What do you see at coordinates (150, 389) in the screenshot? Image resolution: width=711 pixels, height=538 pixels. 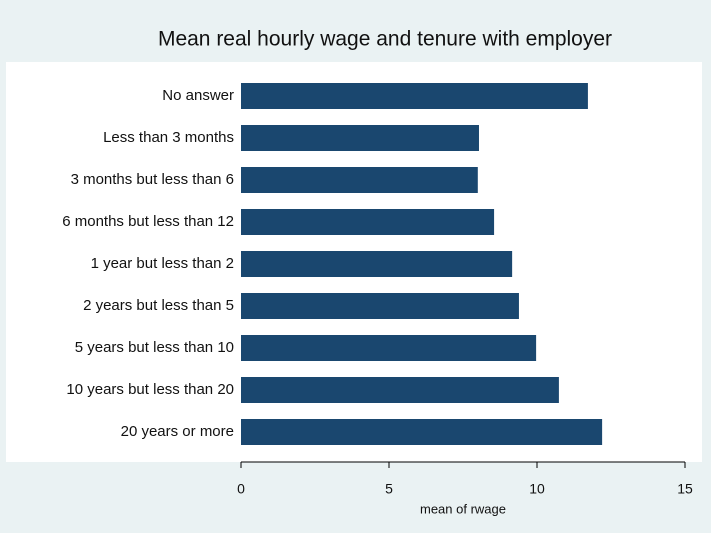 I see `y-tick-label: 10 years but less than 20` at bounding box center [150, 389].